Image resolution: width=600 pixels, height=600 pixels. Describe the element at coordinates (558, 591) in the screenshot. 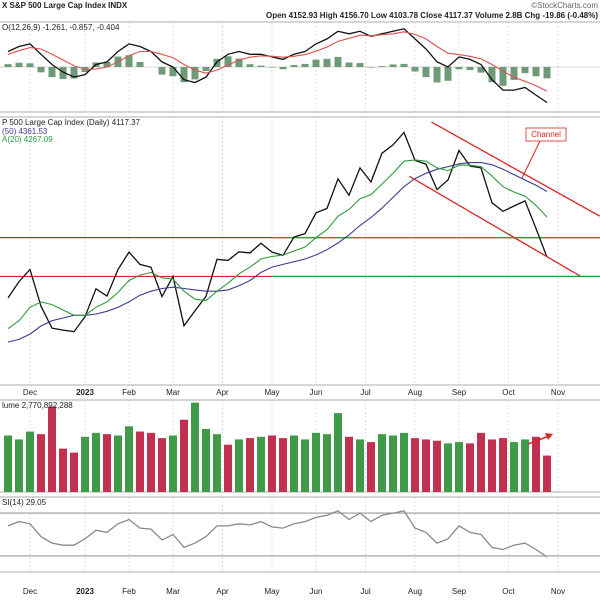

I see `x-tick-label: Nov` at that location.